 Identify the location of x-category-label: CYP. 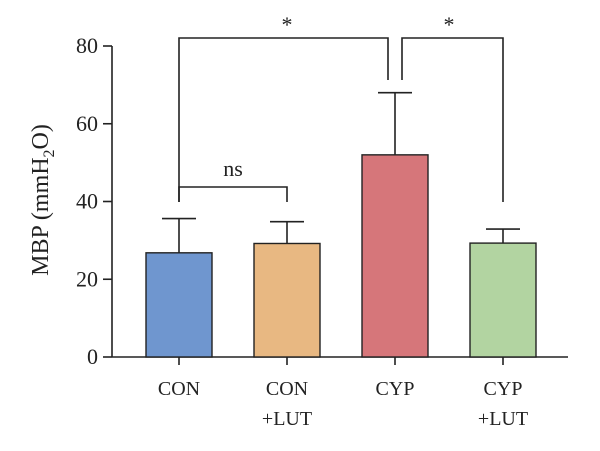
(395, 389).